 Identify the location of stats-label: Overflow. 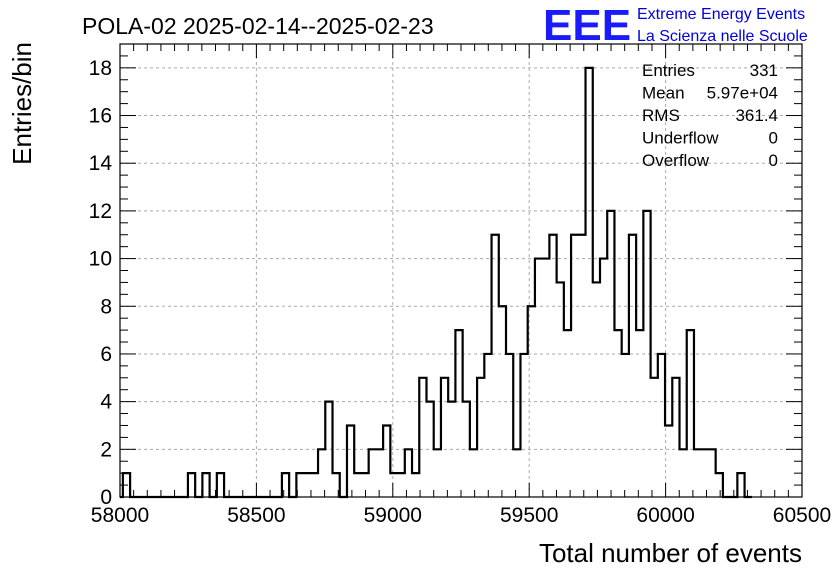
(676, 160).